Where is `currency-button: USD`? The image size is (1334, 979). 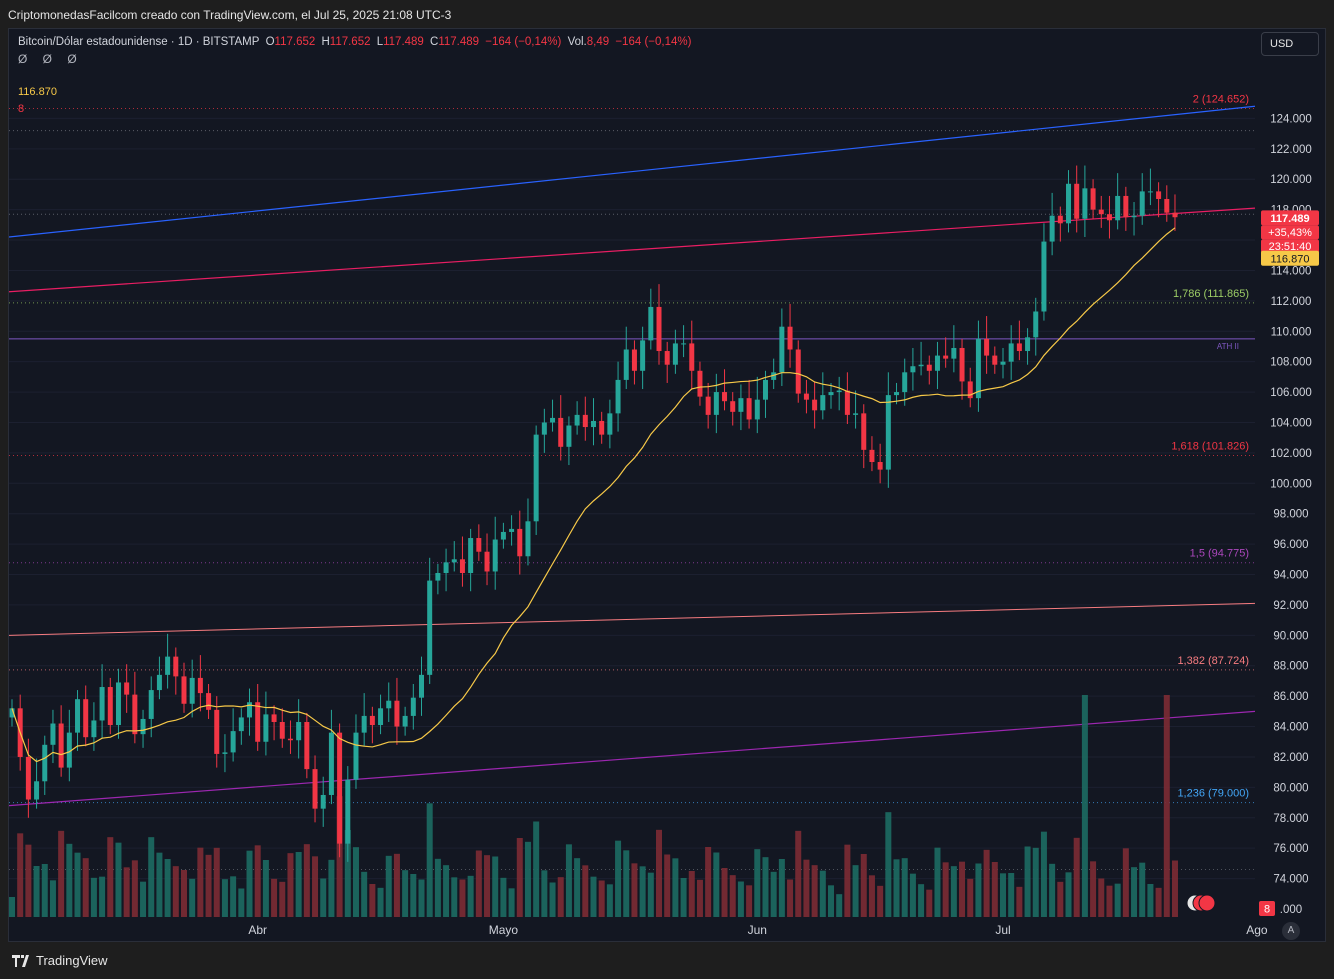 currency-button: USD is located at coordinates (1290, 44).